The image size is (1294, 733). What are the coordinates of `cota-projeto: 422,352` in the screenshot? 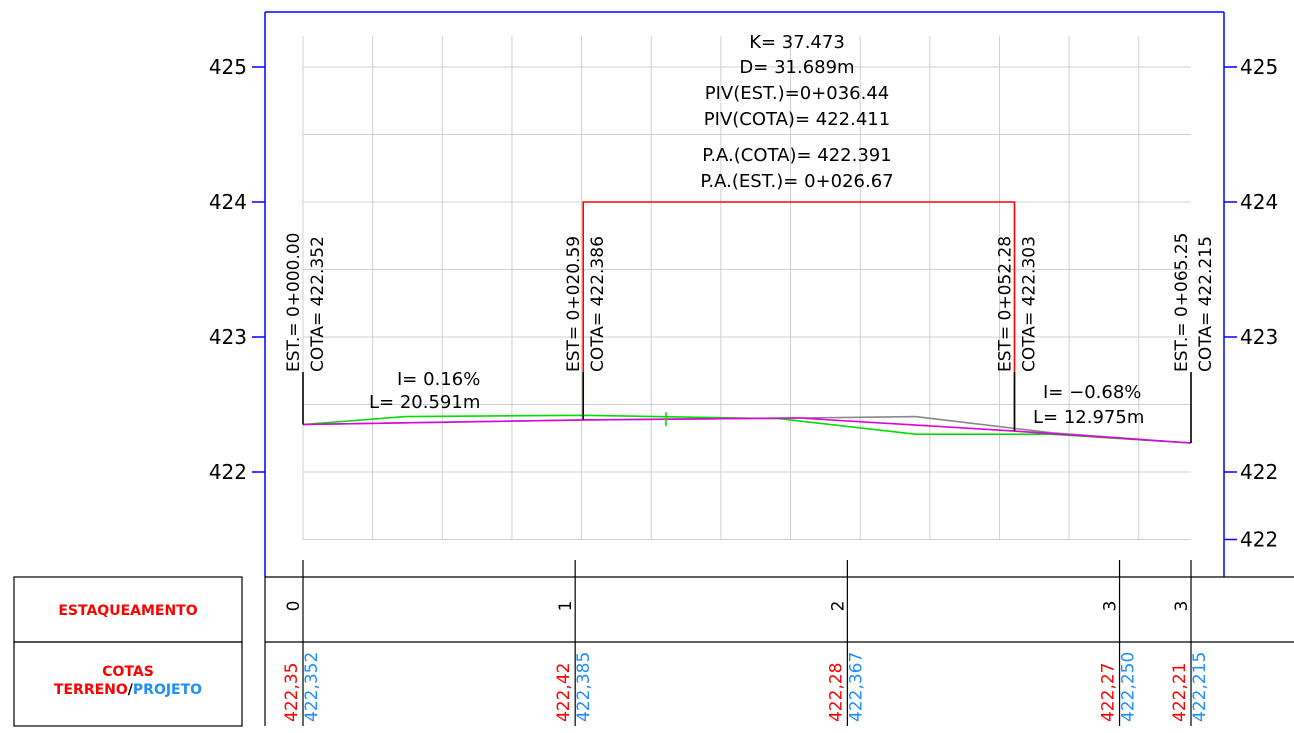 It's located at (312, 687).